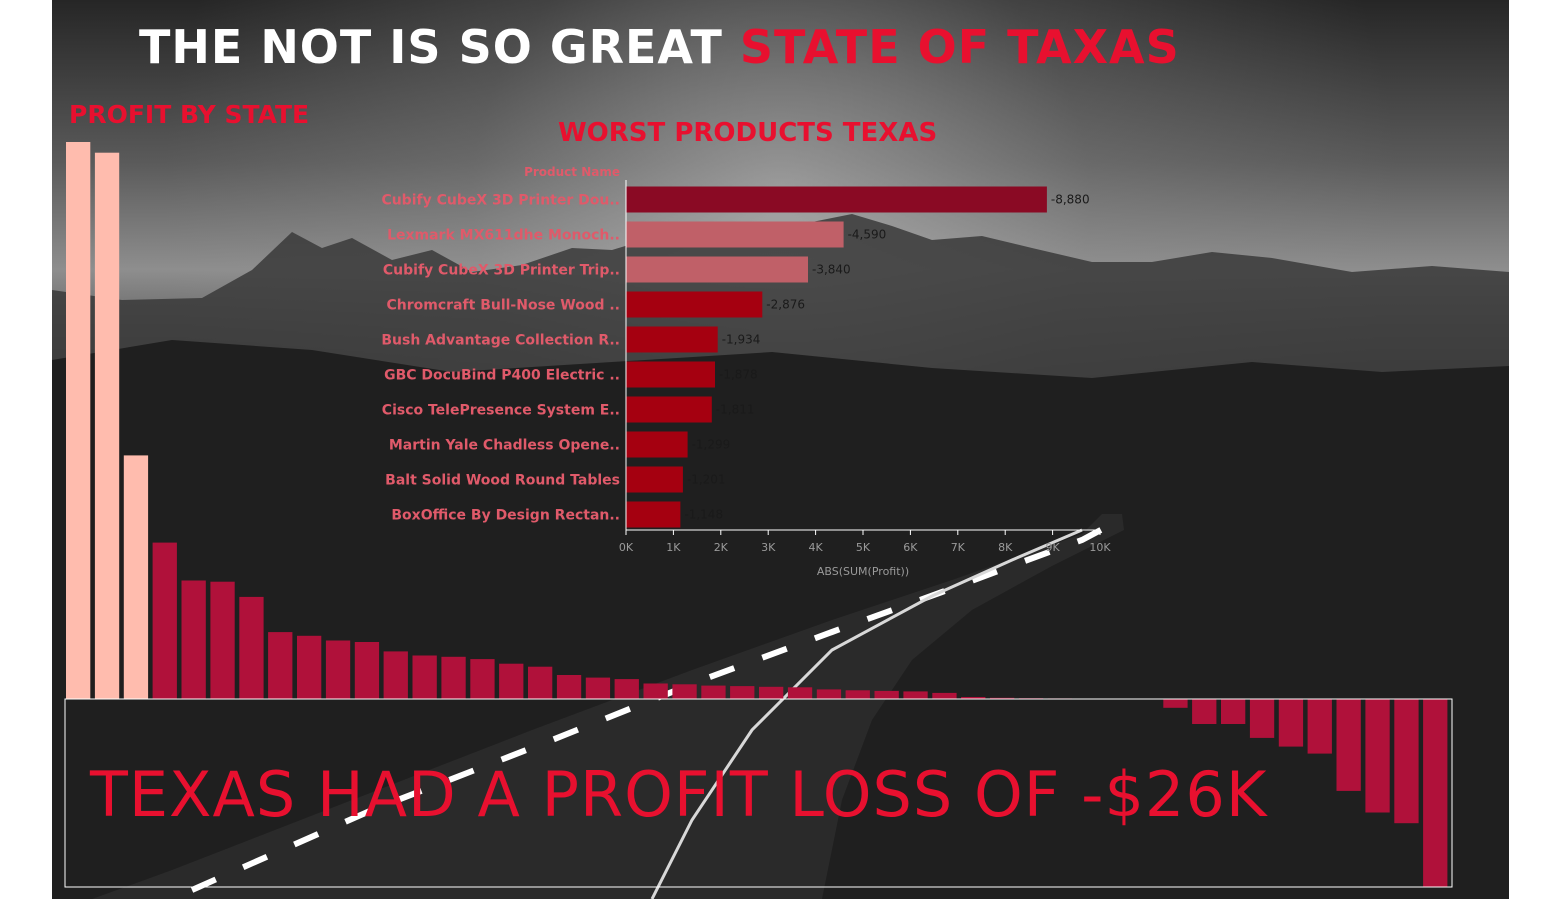  I want to click on product-name-label: Martin Yale Chadless Opene.., so click(504, 446).